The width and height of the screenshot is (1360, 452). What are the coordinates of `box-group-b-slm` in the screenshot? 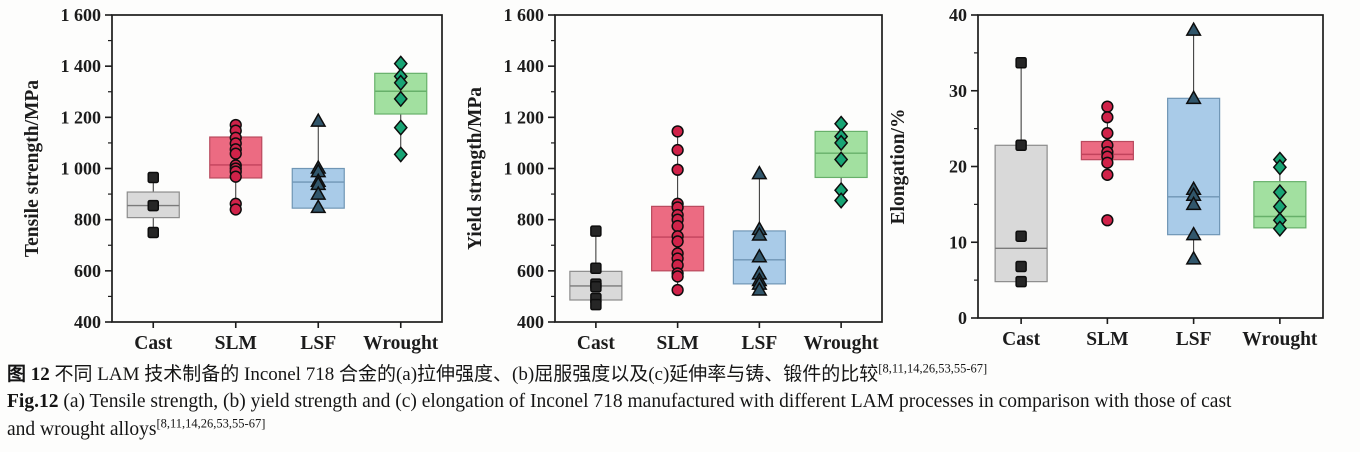 It's located at (678, 211).